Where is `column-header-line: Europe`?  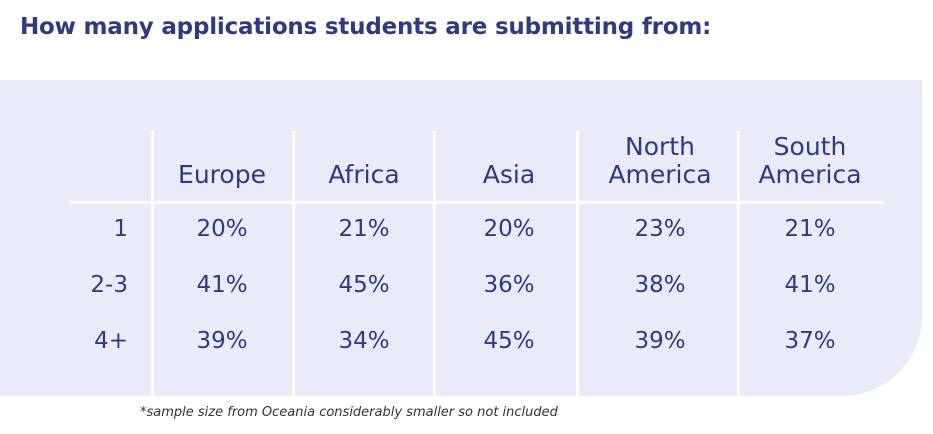
column-header-line: Europe is located at coordinates (222, 174).